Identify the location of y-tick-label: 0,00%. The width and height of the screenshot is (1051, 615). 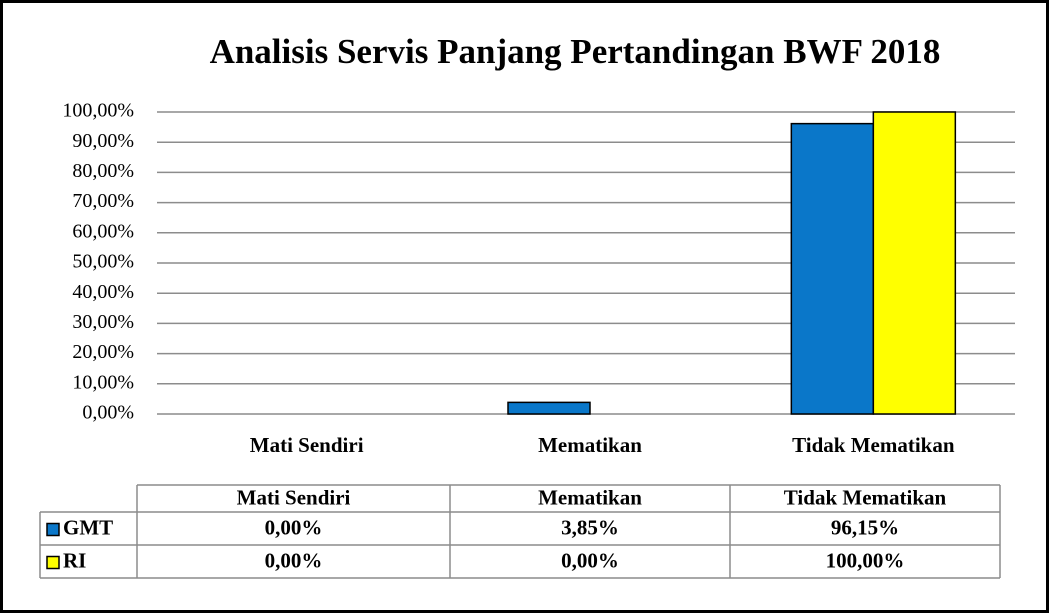
(108, 413).